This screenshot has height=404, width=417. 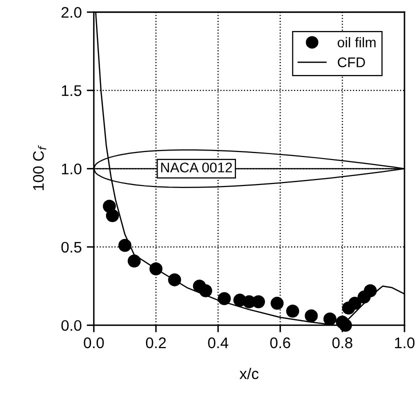 What do you see at coordinates (357, 42) in the screenshot?
I see `legend-label: oil film` at bounding box center [357, 42].